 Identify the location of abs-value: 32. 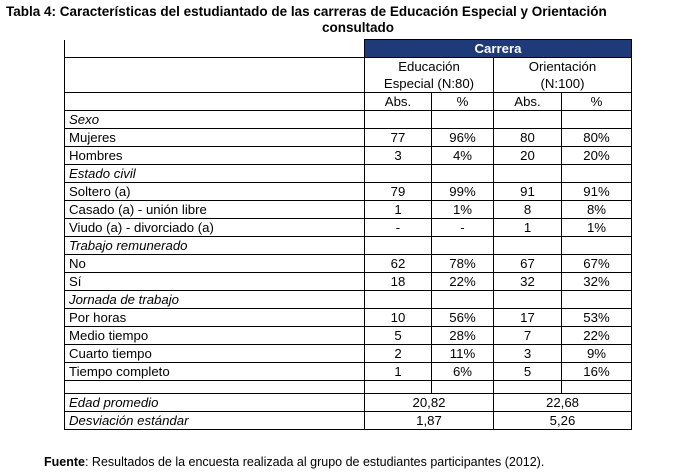
(527, 281).